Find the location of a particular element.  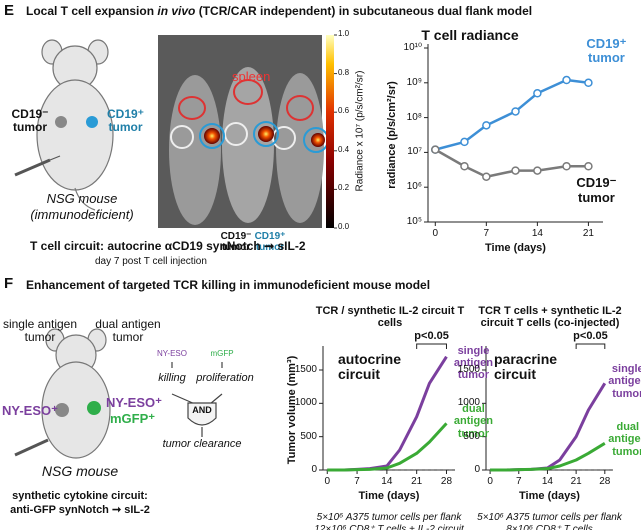

mouse-caption-note: (immunodeficient) is located at coordinates (82, 214).